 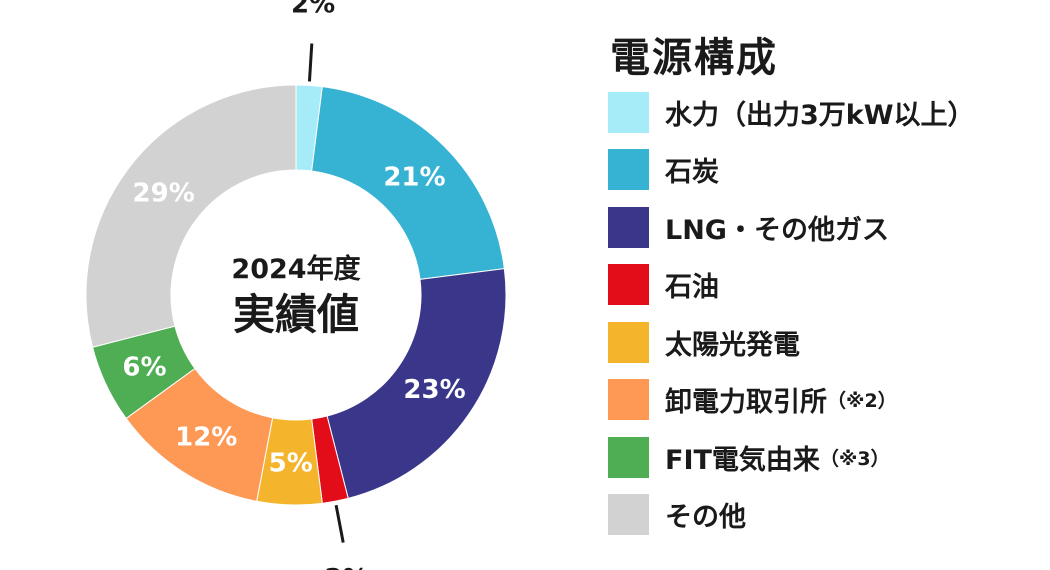 I want to click on legend-label: LNG・その他ガス, so click(x=777, y=230).